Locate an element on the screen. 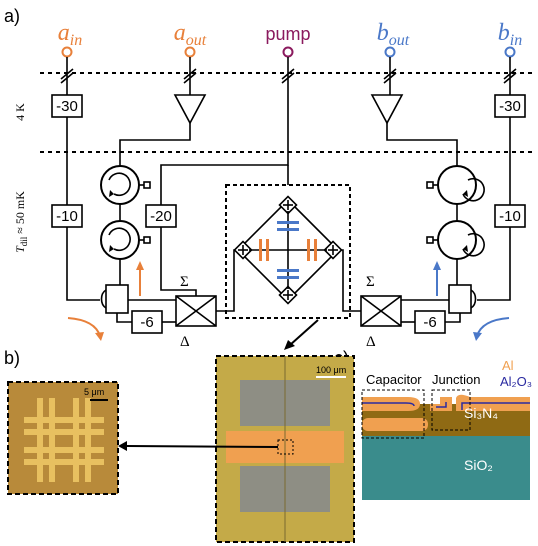 This screenshot has width=538, height=546. material-label: Si₃N₄ is located at coordinates (481, 413).